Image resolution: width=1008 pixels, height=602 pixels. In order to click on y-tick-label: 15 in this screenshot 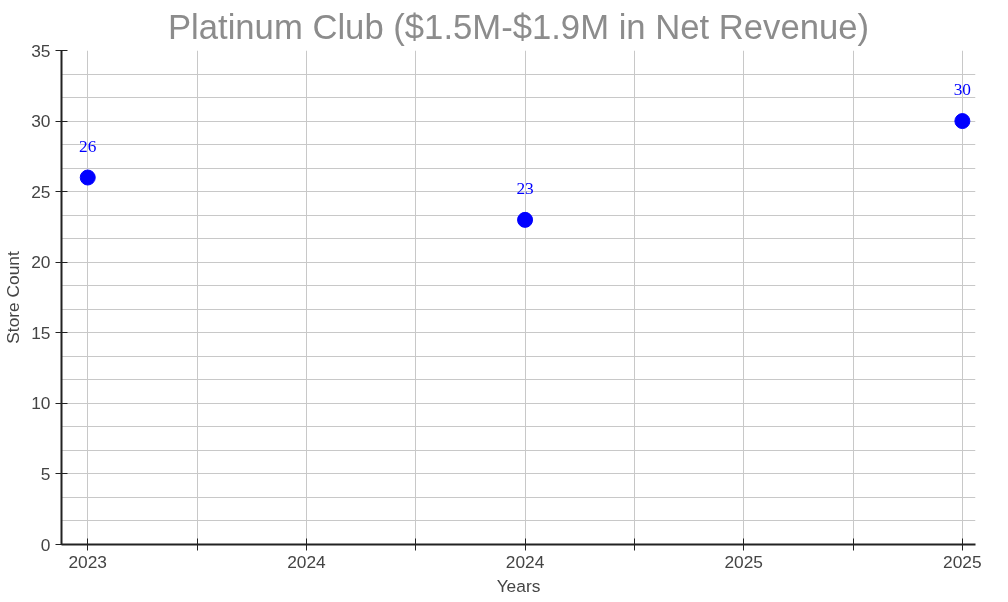, I will do `click(41, 332)`.